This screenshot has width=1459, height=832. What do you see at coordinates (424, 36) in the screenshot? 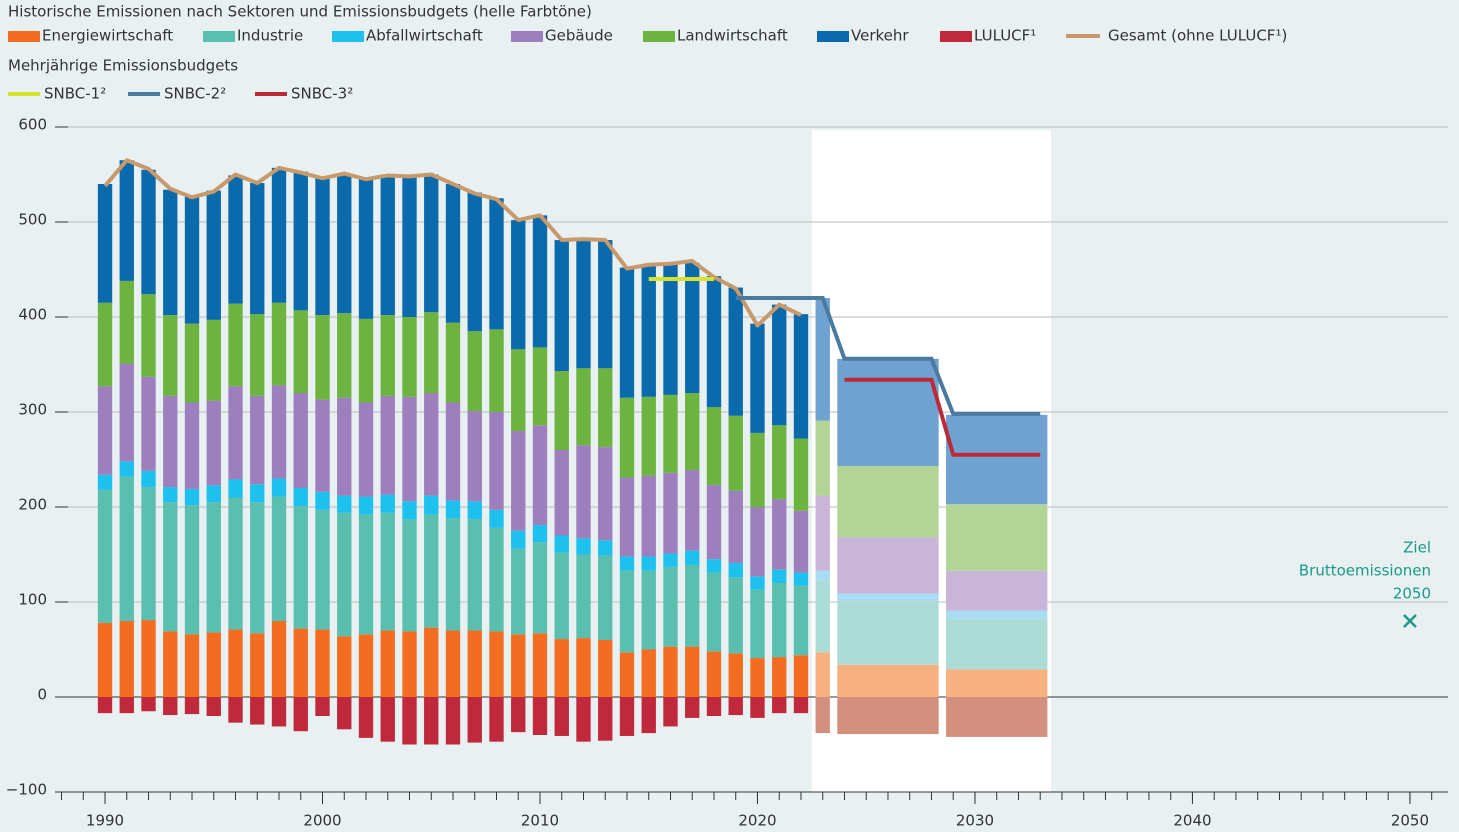
I see `legend-label: Abfallwirtschaft` at bounding box center [424, 36].